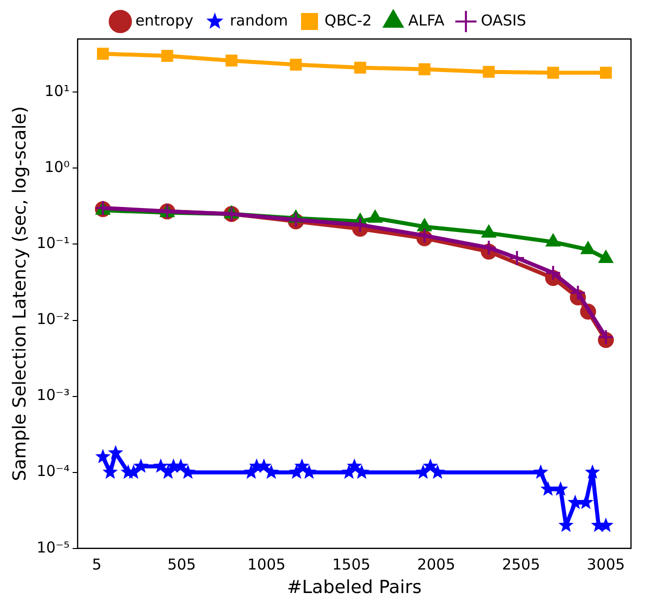  Describe the element at coordinates (53, 319) in the screenshot. I see `y-tick-label: 10⁻²` at that location.